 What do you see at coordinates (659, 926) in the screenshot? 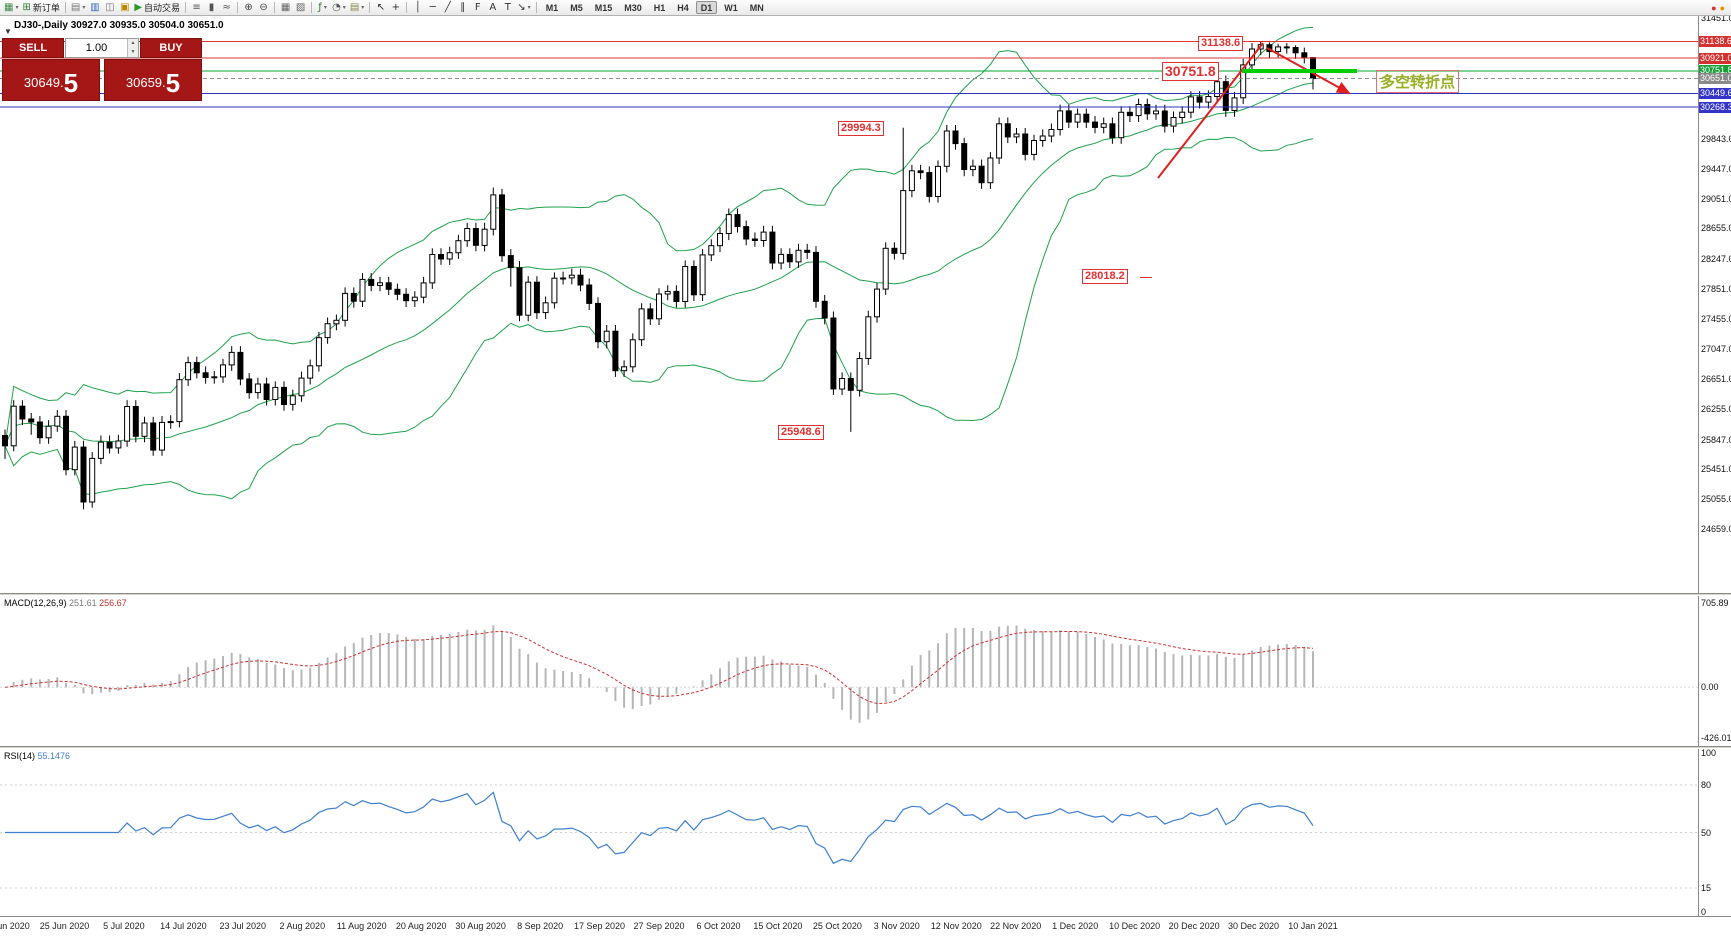
I see `date-axis-label: 27 Sep 2020` at bounding box center [659, 926].